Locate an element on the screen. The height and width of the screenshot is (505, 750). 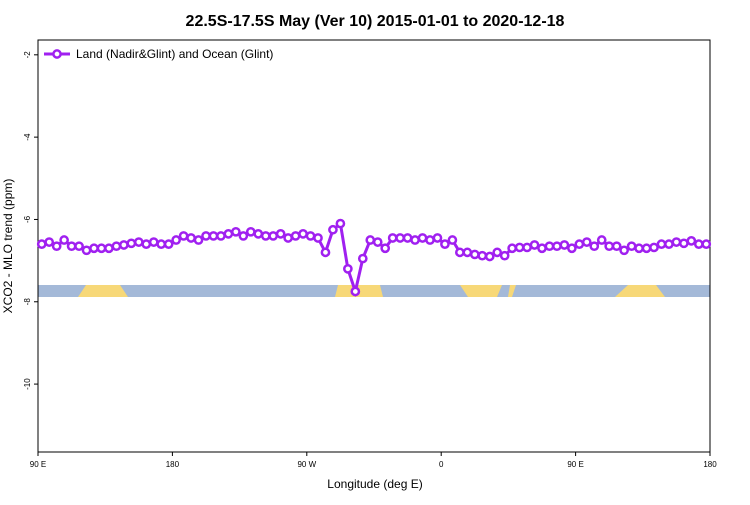
land-ocean-strip is located at coordinates (374, 291).